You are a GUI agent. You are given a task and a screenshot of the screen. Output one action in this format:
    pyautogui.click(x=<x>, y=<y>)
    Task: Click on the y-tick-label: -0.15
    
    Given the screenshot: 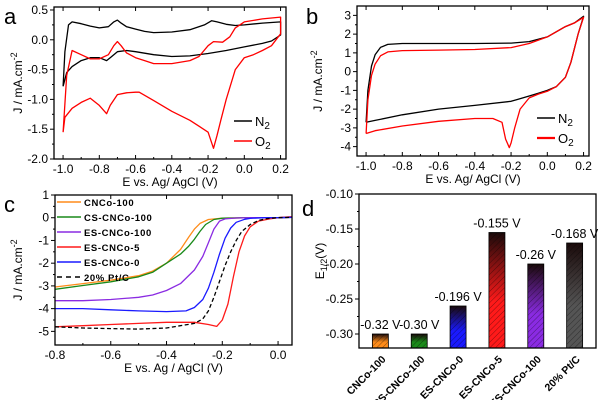 What is the action you would take?
    pyautogui.click(x=340, y=229)
    